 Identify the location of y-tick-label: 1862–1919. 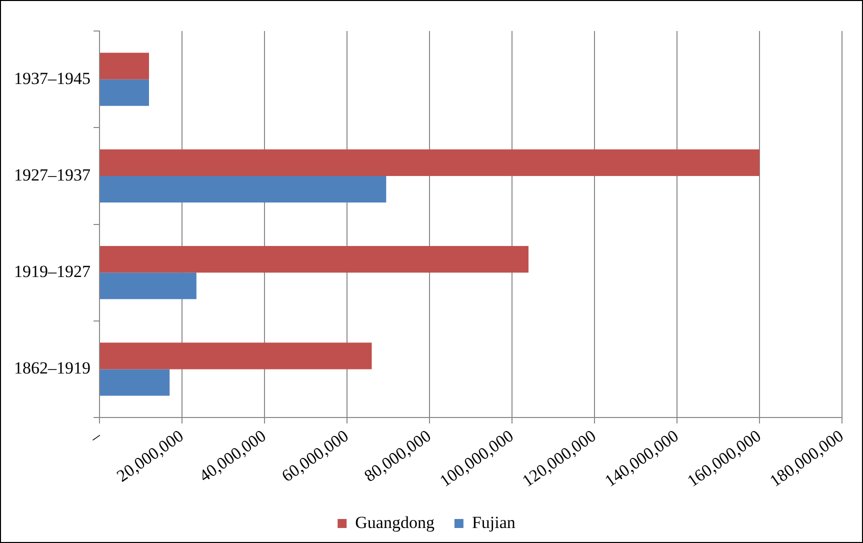
(52, 368).